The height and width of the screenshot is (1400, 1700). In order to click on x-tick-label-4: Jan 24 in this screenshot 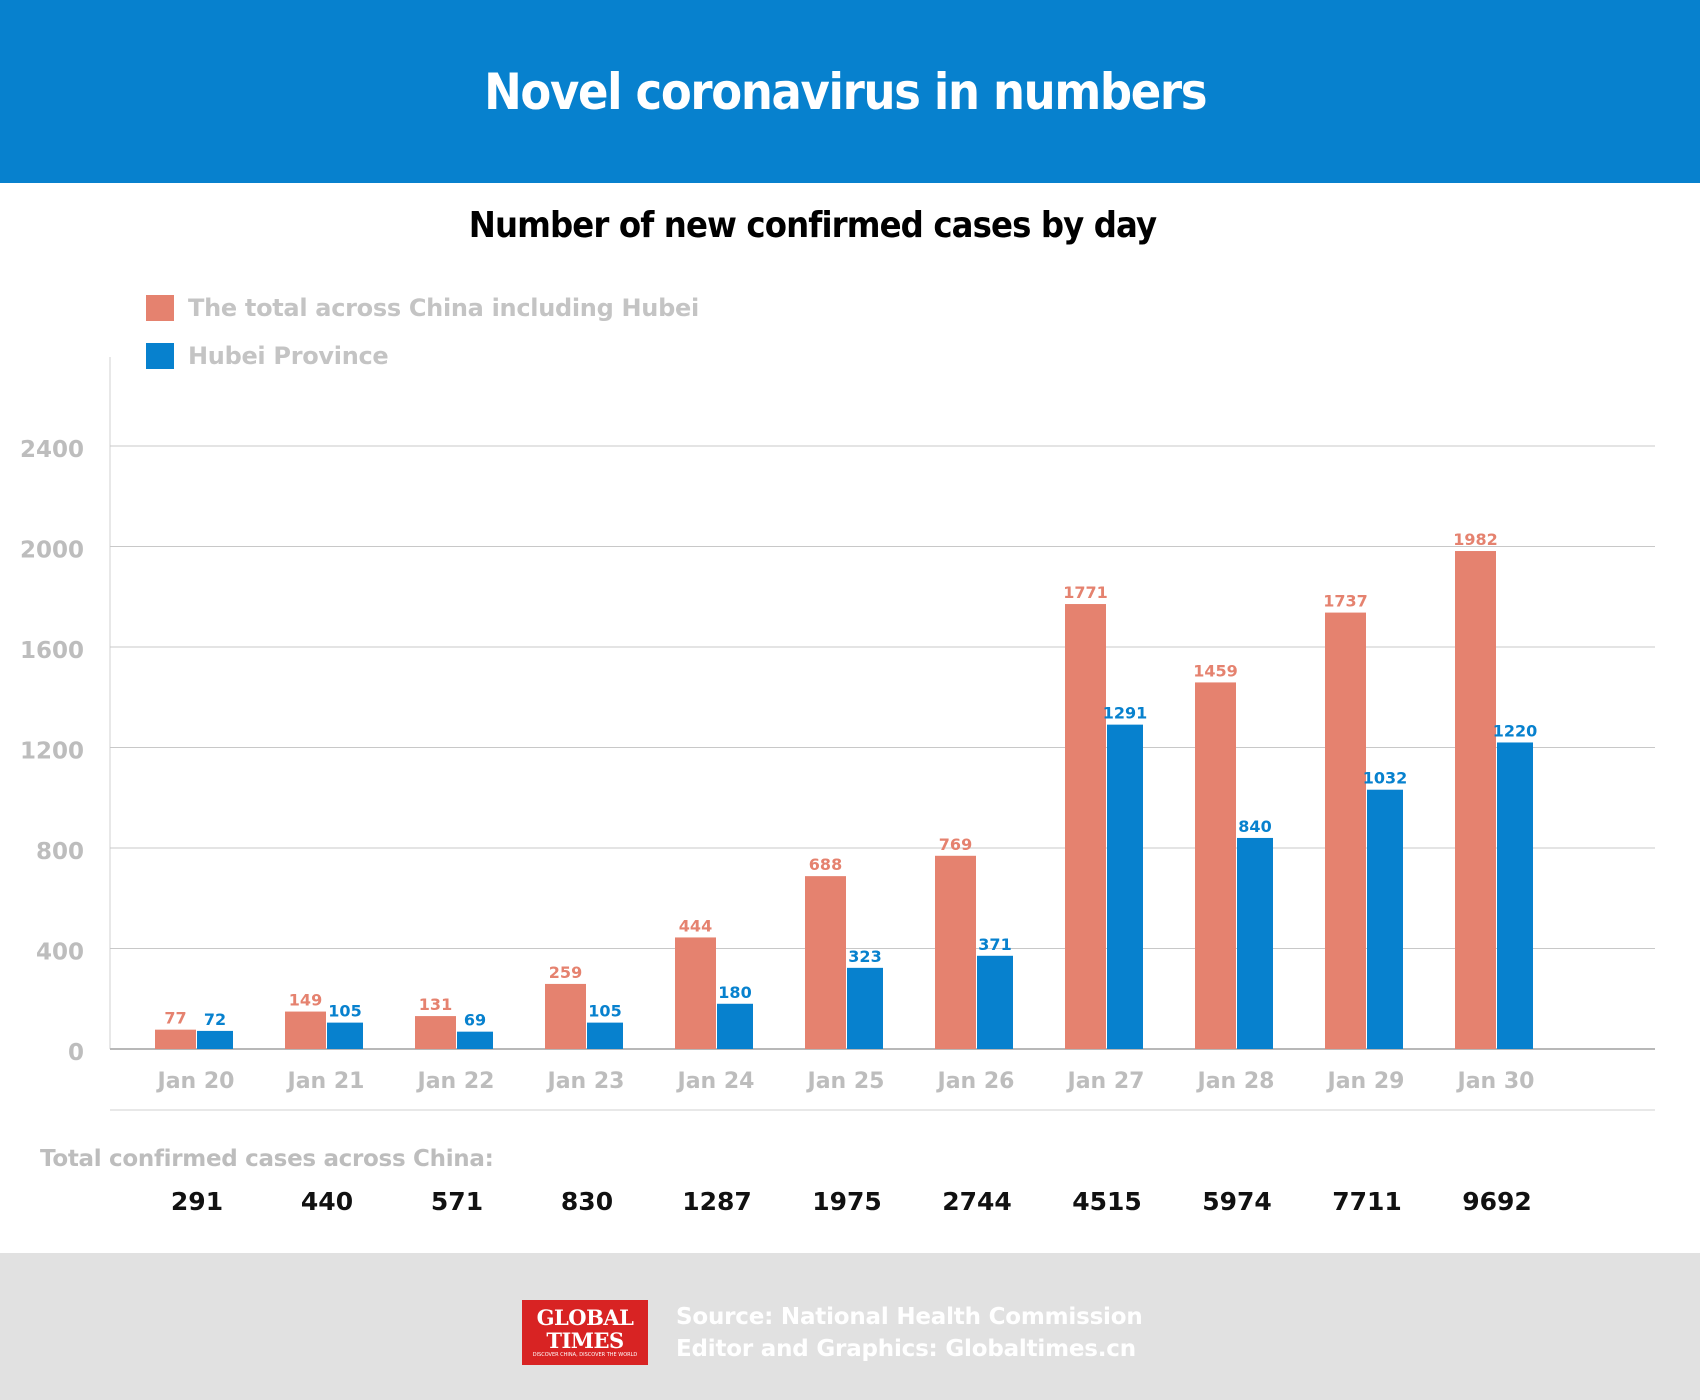, I will do `click(715, 1081)`.